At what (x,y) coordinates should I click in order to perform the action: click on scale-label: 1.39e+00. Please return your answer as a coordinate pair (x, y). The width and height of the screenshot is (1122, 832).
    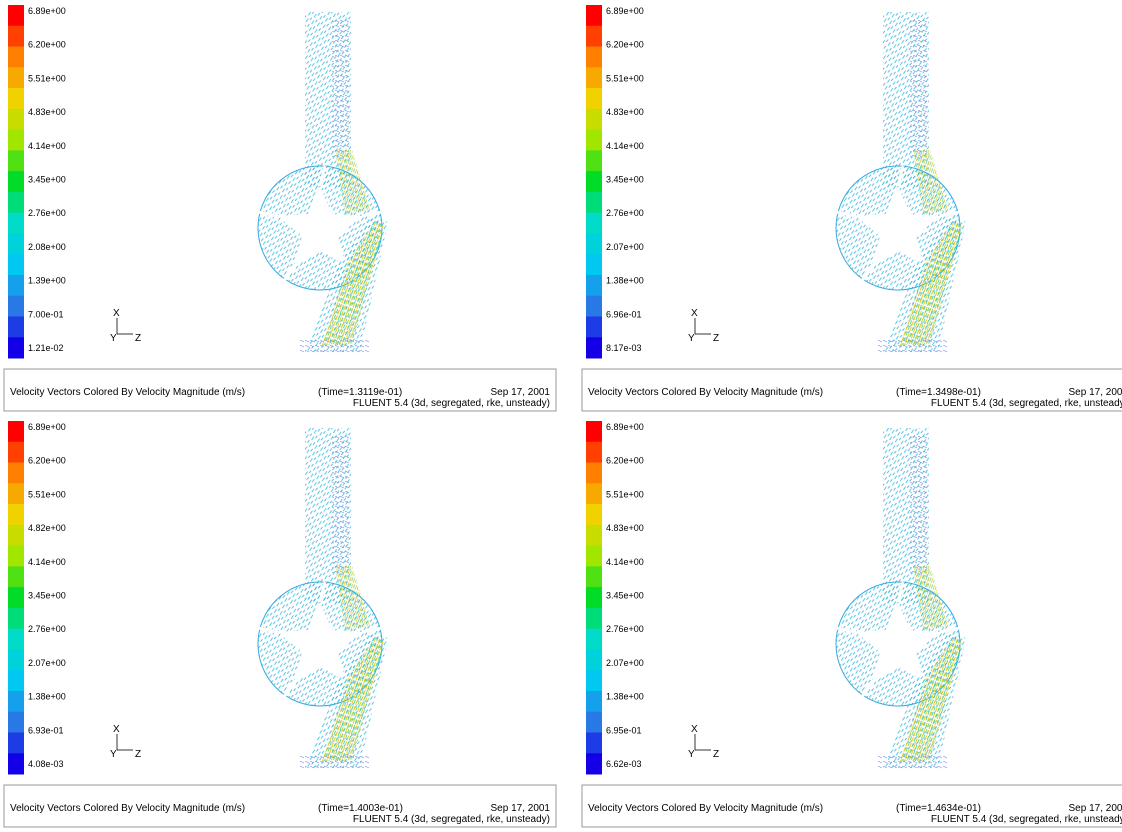
    Looking at the image, I should click on (47, 281).